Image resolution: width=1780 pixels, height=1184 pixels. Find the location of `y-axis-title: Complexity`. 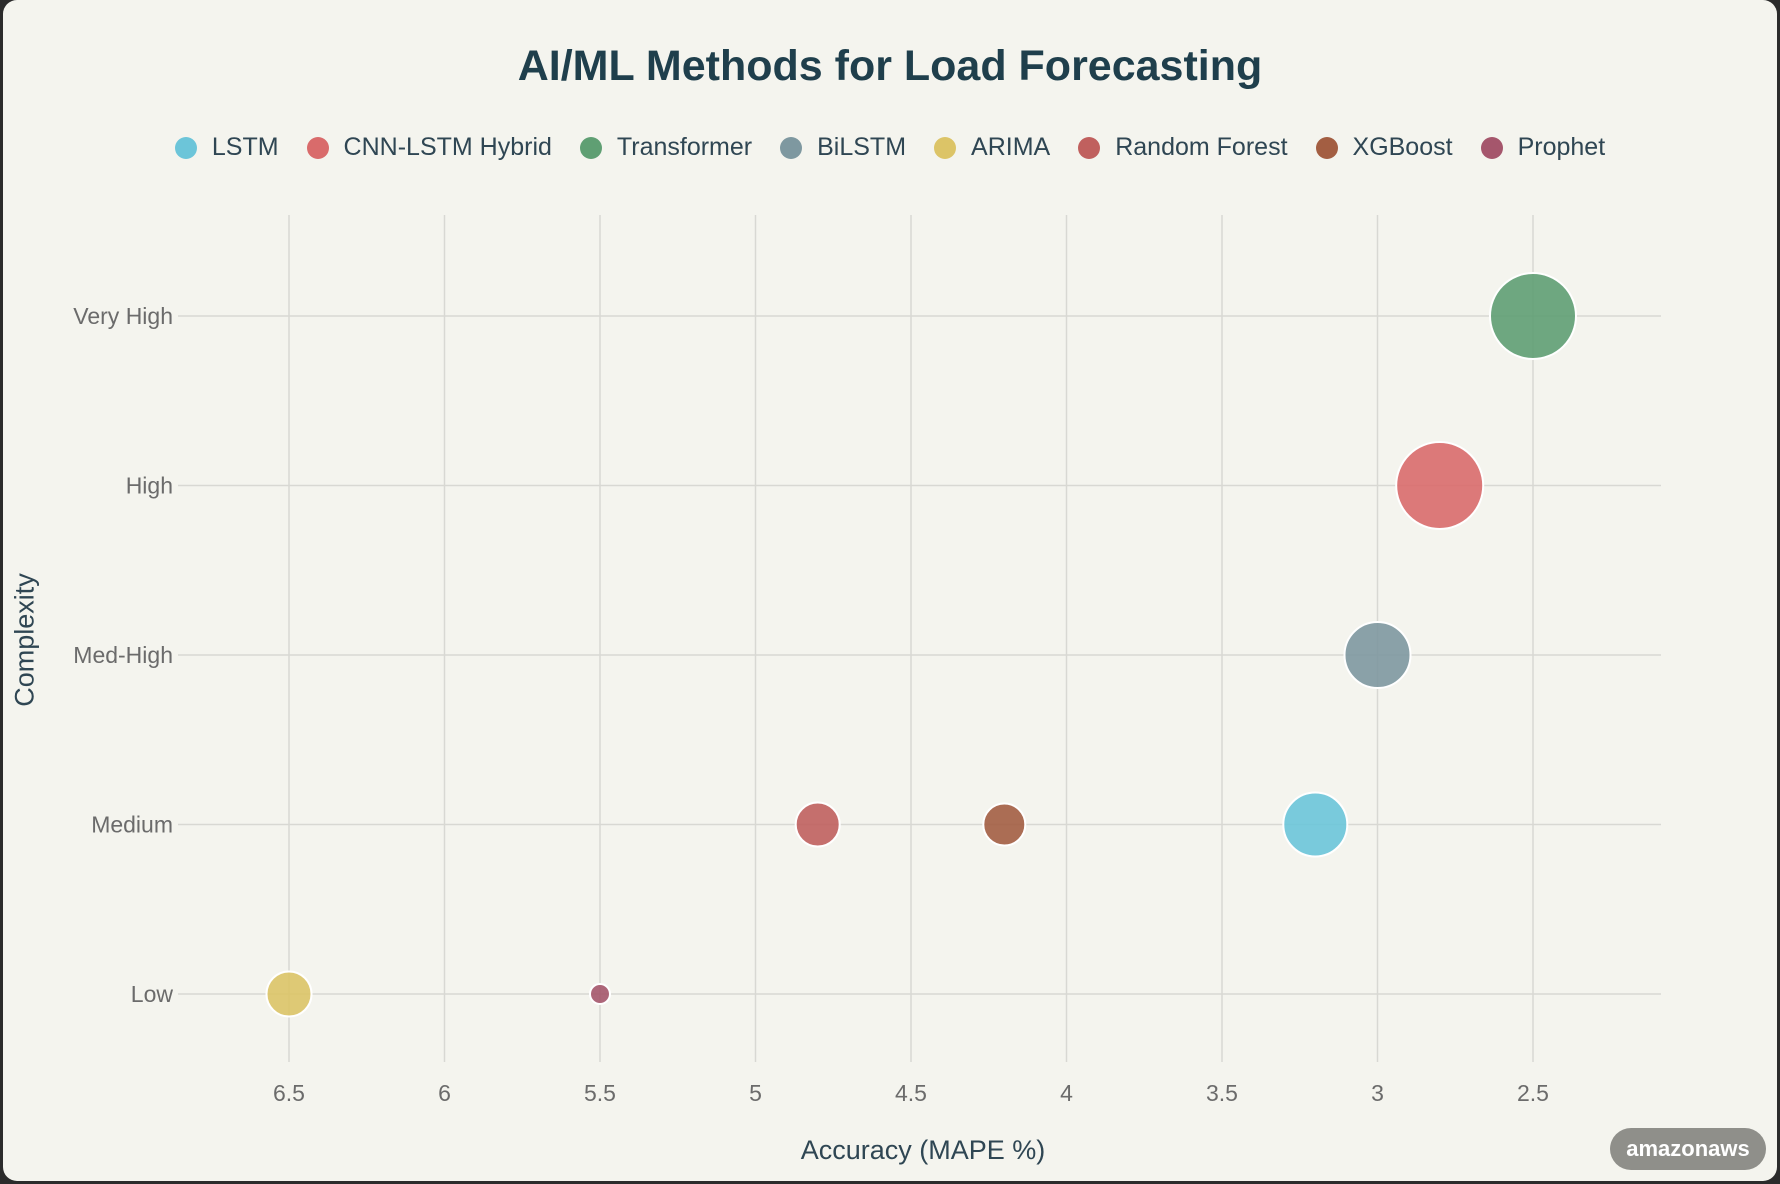

y-axis-title: Complexity is located at coordinates (24, 640).